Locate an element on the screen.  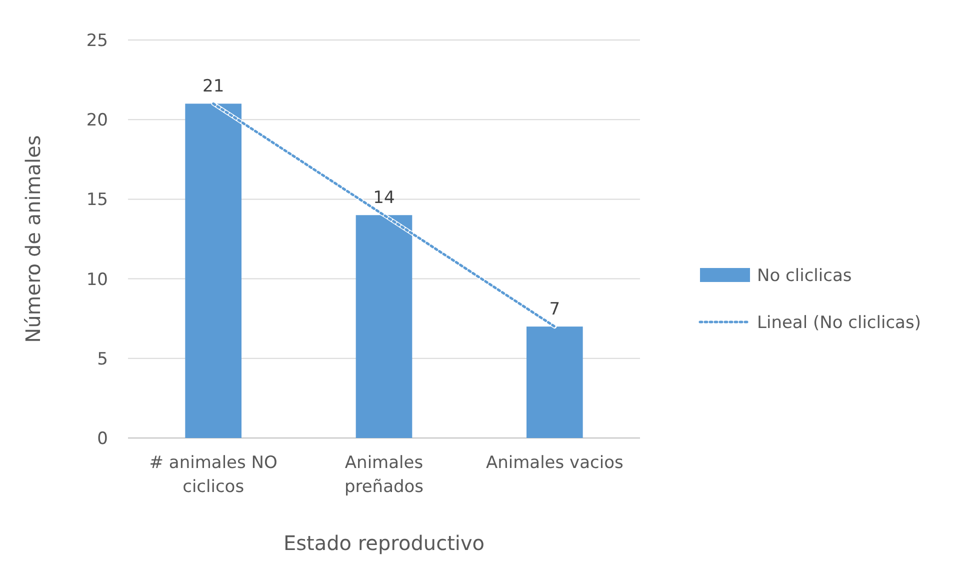
y-tick-label: 5 is located at coordinates (102, 359).